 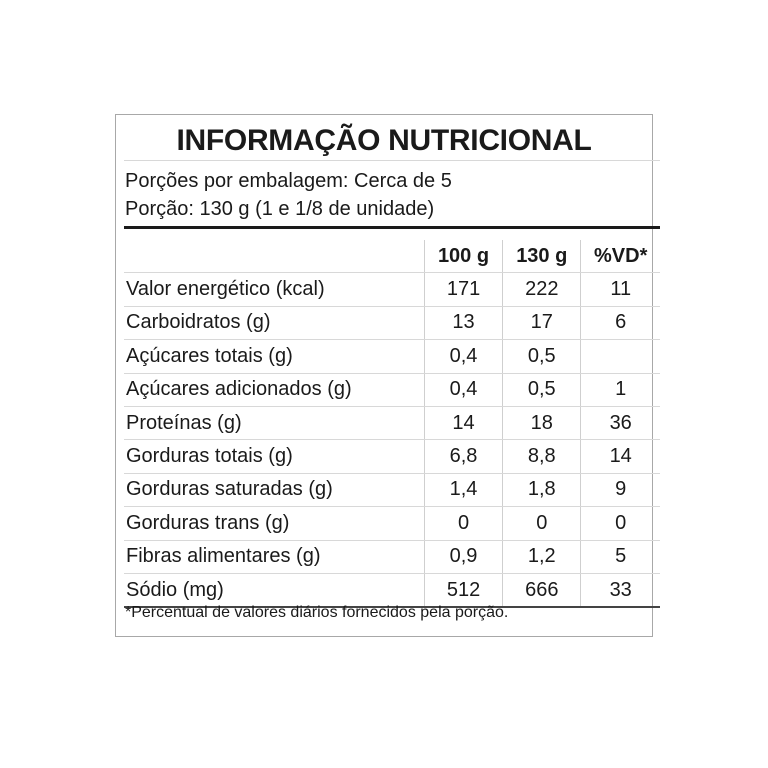 What do you see at coordinates (392, 227) in the screenshot?
I see `thick-divider` at bounding box center [392, 227].